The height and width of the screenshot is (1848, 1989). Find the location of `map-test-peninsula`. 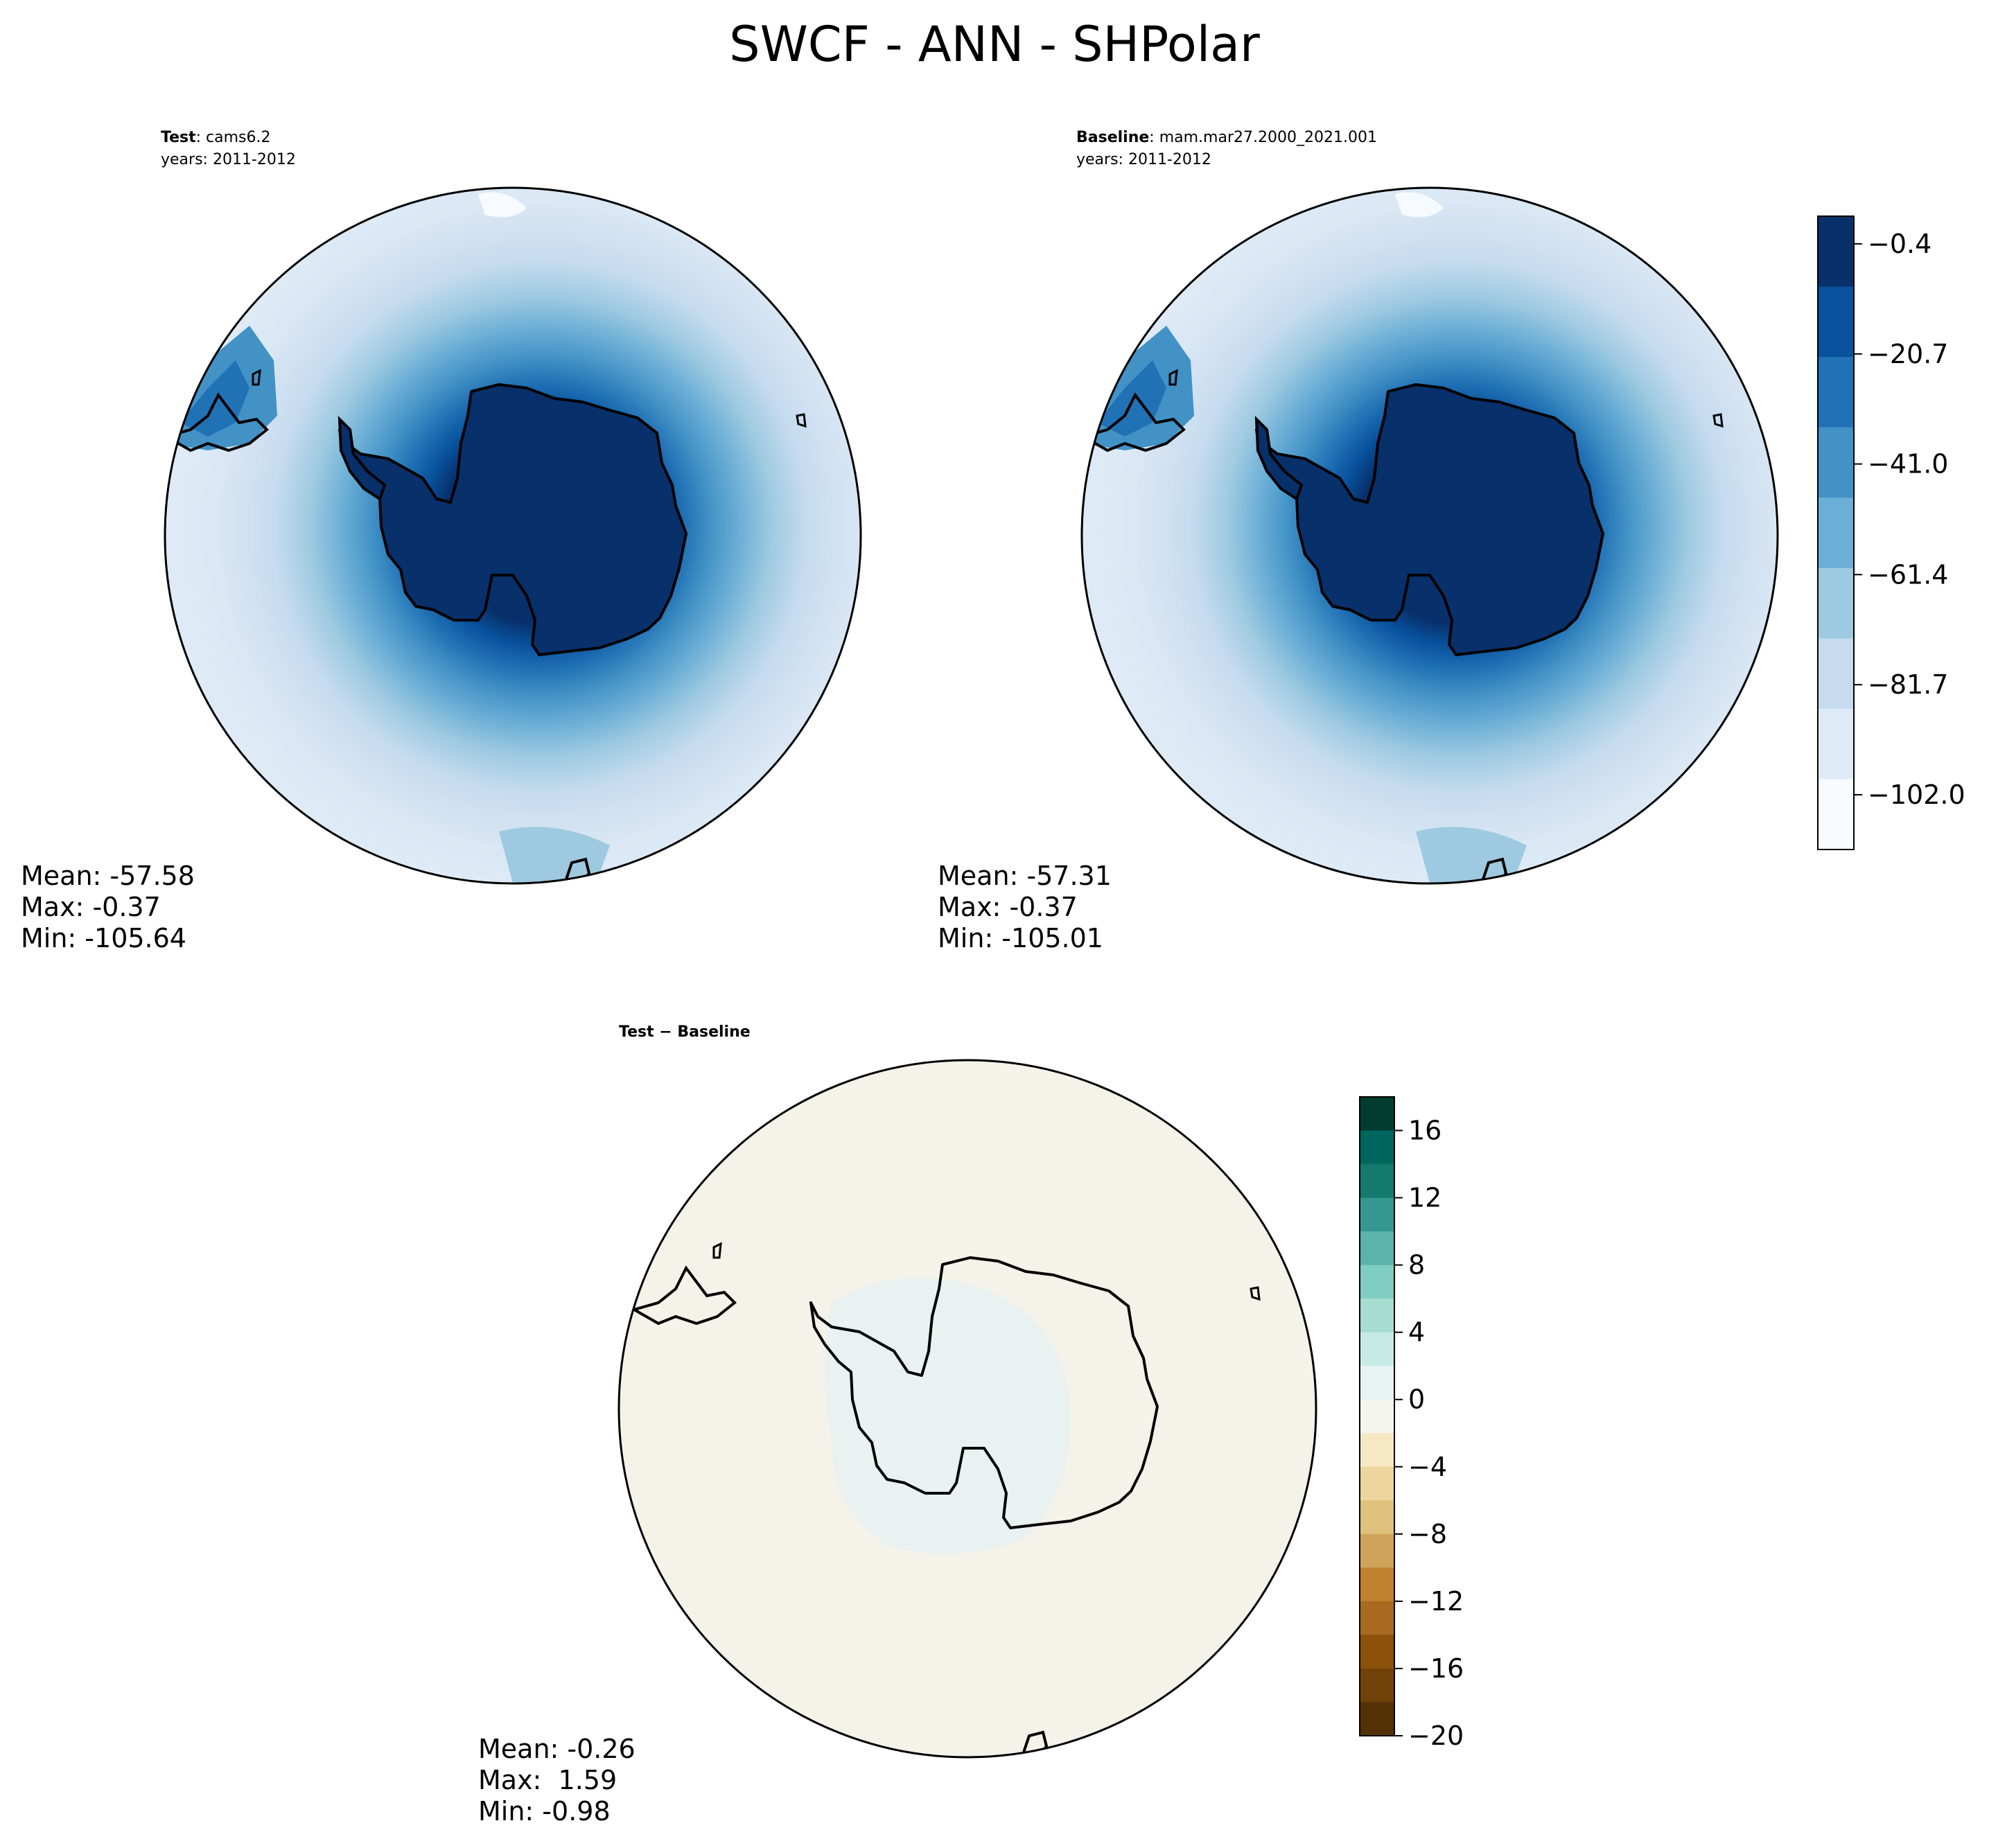

map-test-peninsula is located at coordinates (362, 458).